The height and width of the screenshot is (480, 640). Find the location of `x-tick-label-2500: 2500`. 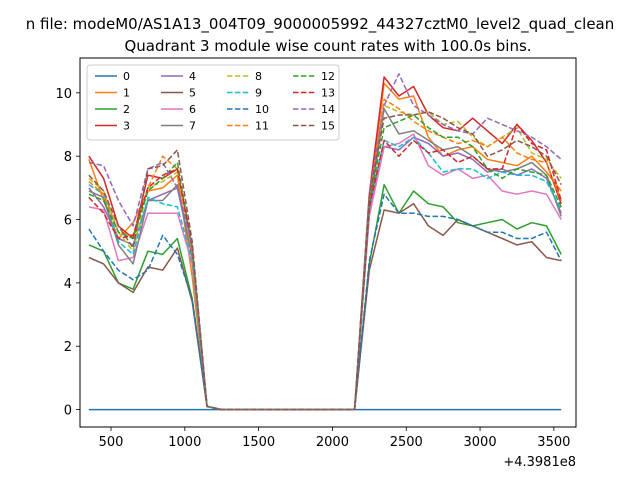

x-tick-label-2500: 2500 is located at coordinates (406, 442).